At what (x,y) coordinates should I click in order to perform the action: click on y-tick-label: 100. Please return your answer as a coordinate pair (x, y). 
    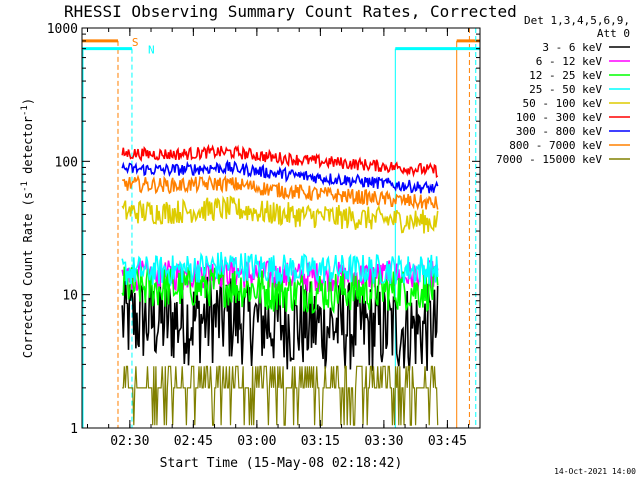
    Looking at the image, I should click on (66, 162).